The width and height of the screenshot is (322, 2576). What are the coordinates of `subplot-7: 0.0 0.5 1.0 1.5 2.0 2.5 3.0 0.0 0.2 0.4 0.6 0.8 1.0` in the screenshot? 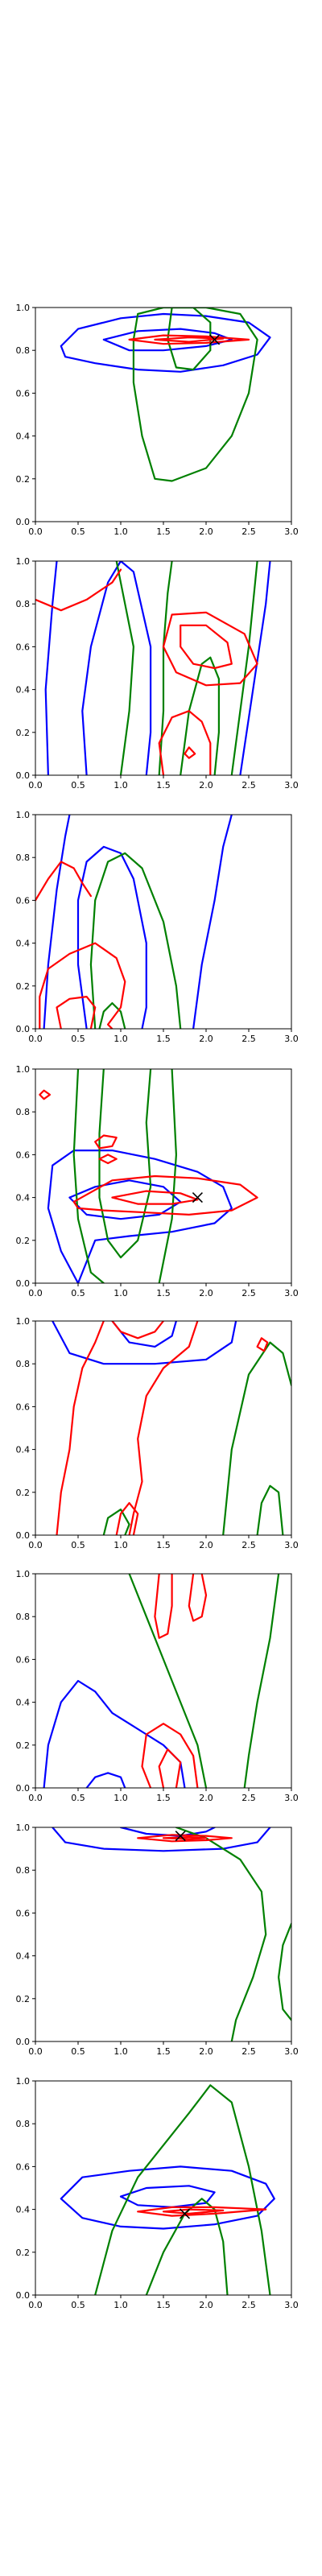 It's located at (157, 1940).